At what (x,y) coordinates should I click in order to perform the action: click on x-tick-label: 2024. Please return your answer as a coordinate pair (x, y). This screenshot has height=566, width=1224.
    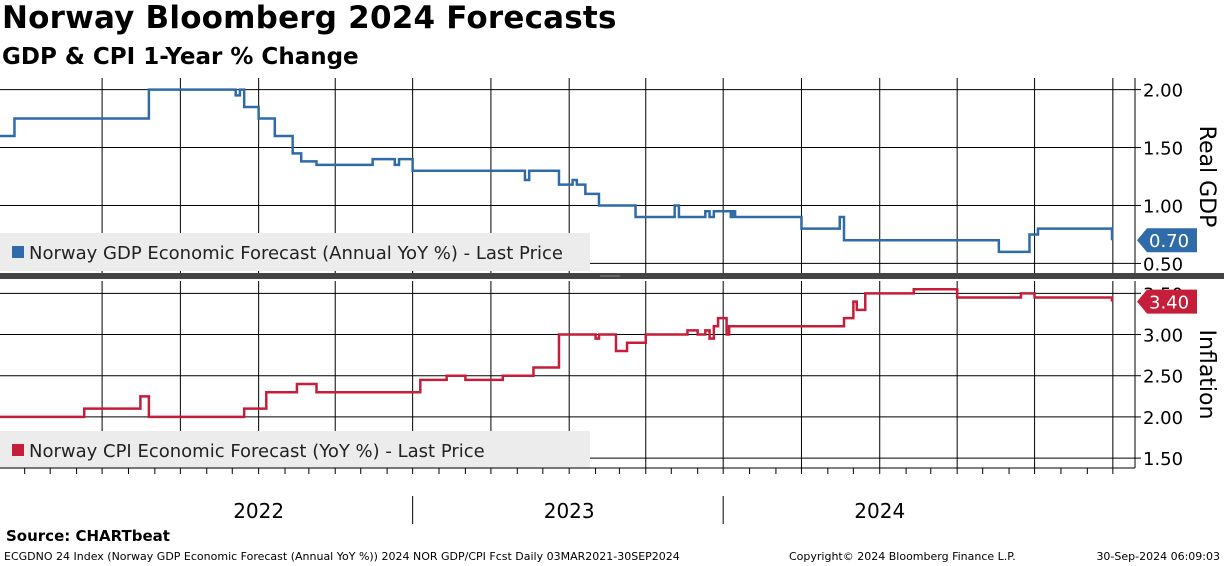
    Looking at the image, I should click on (879, 511).